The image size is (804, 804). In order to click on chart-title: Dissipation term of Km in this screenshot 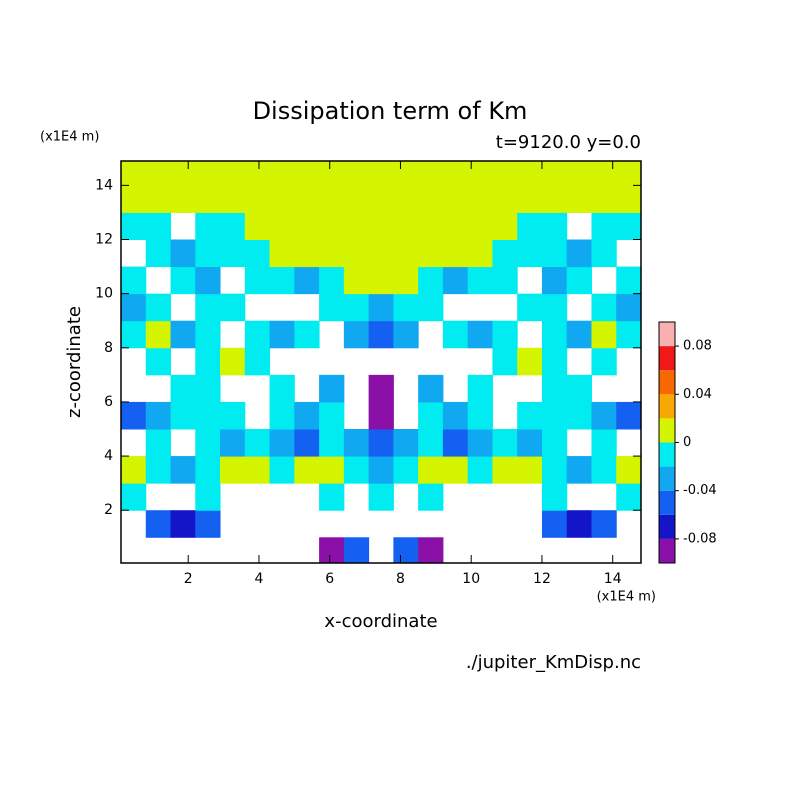, I will do `click(390, 111)`.